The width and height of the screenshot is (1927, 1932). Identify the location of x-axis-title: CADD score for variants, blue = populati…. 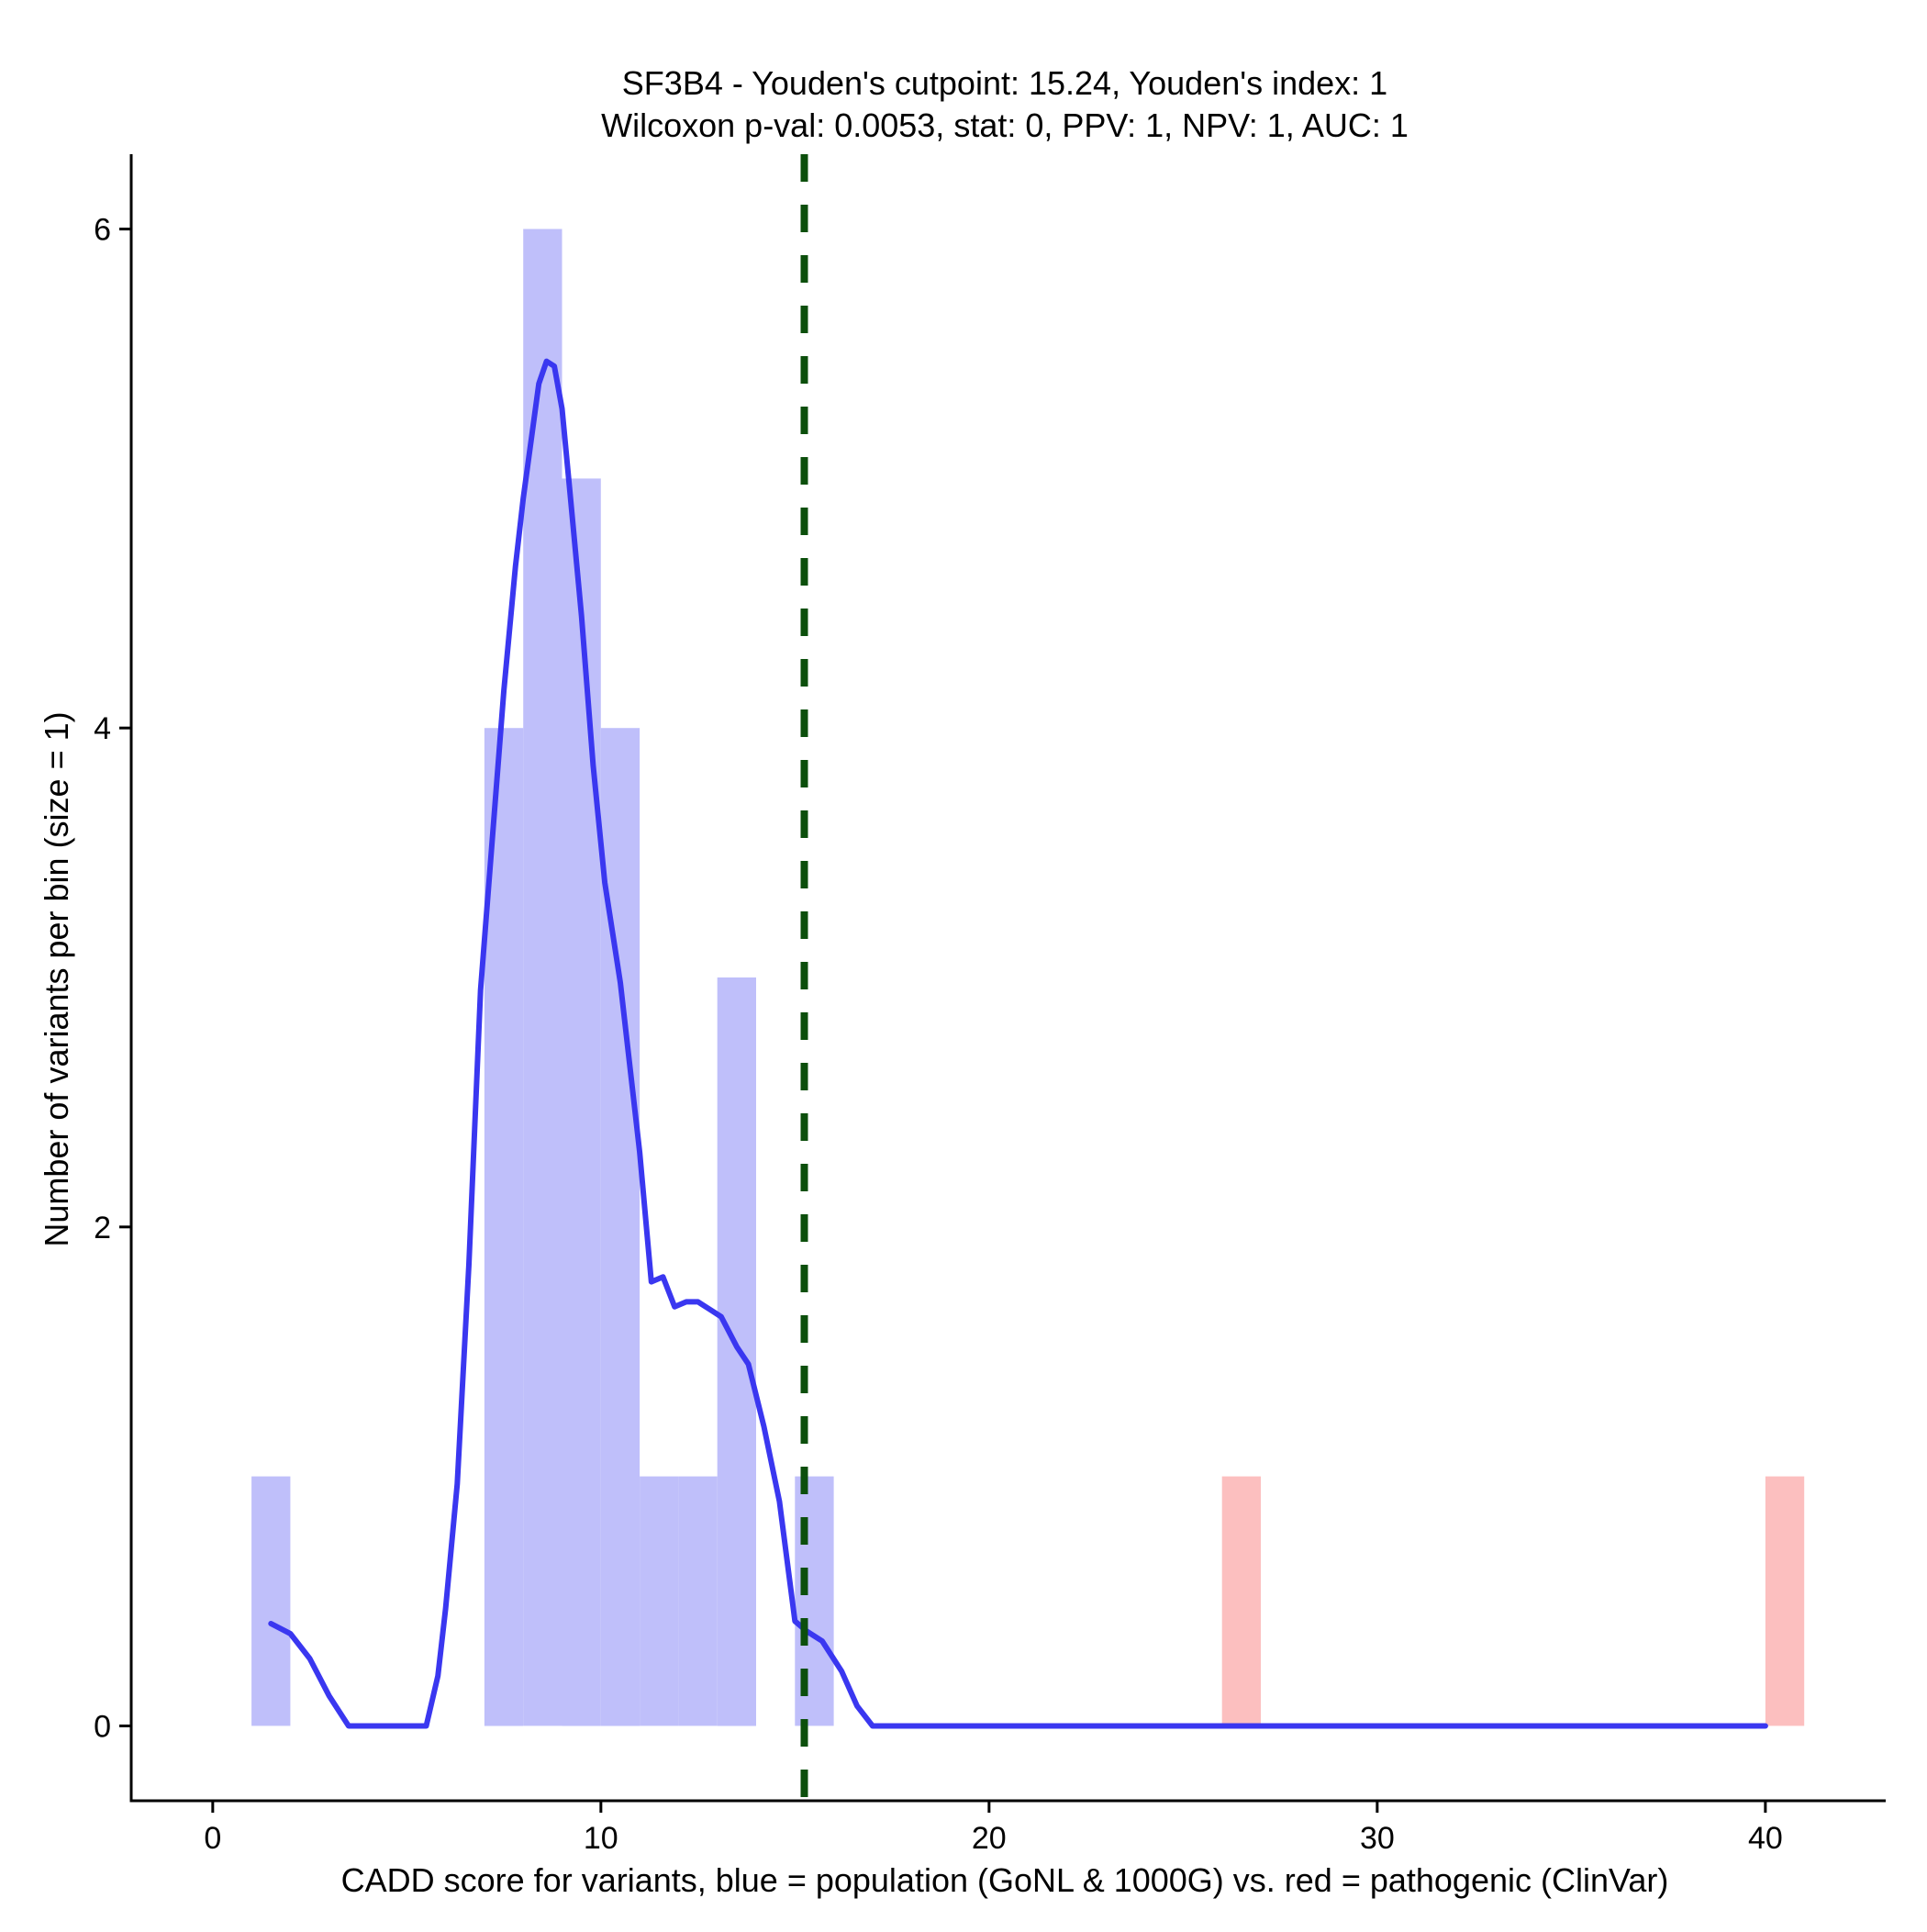
(1005, 1880).